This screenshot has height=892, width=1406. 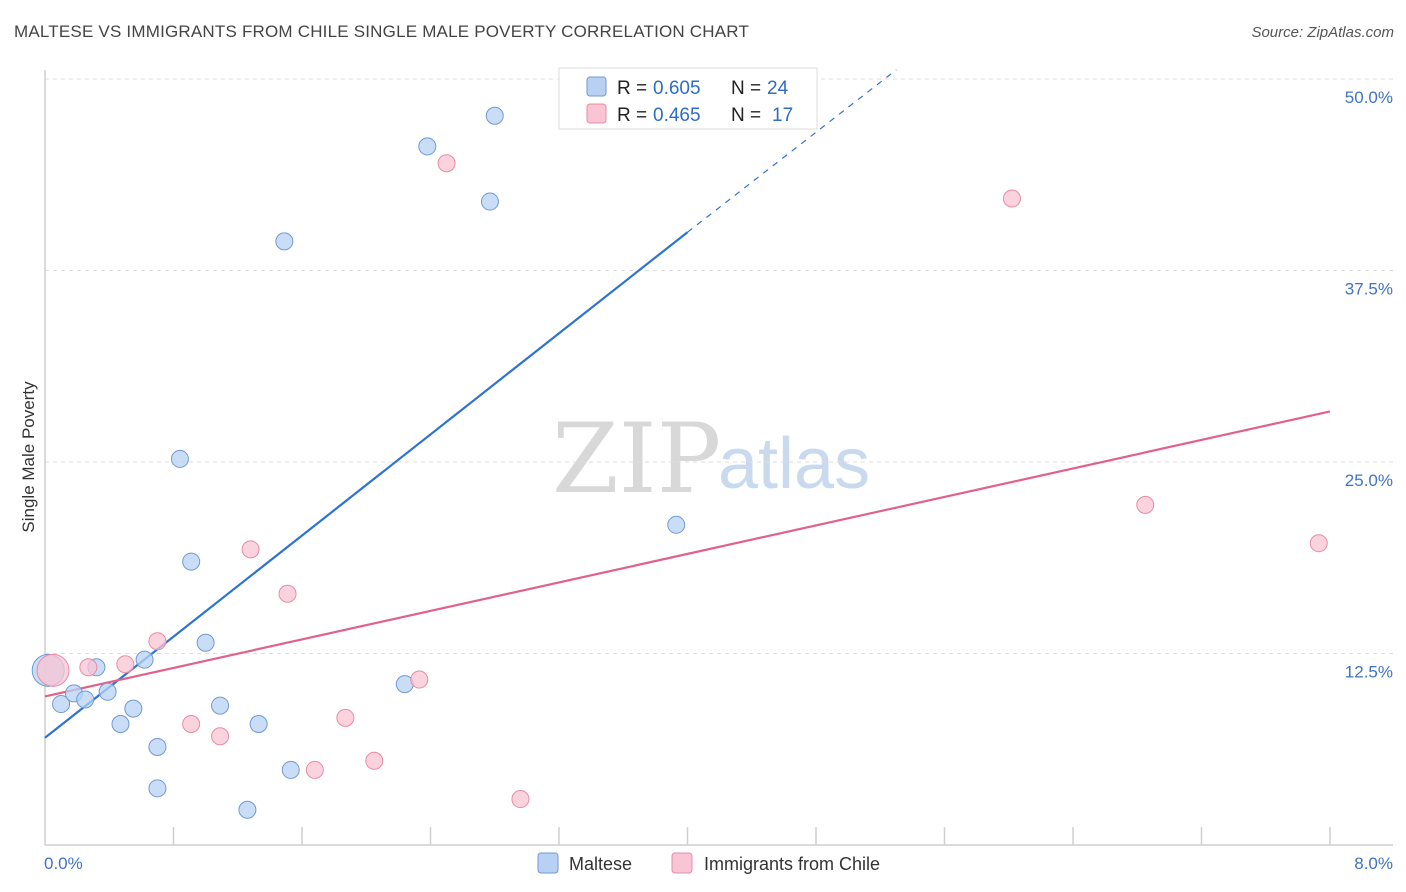 I want to click on stats-swatch-maltese, so click(x=596, y=86).